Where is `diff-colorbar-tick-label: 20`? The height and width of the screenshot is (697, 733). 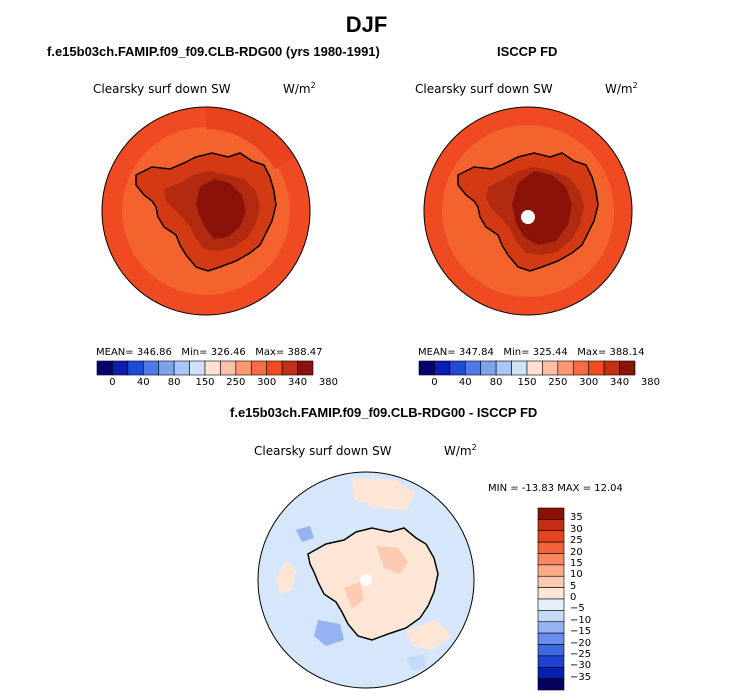
diff-colorbar-tick-label: 20 is located at coordinates (576, 552).